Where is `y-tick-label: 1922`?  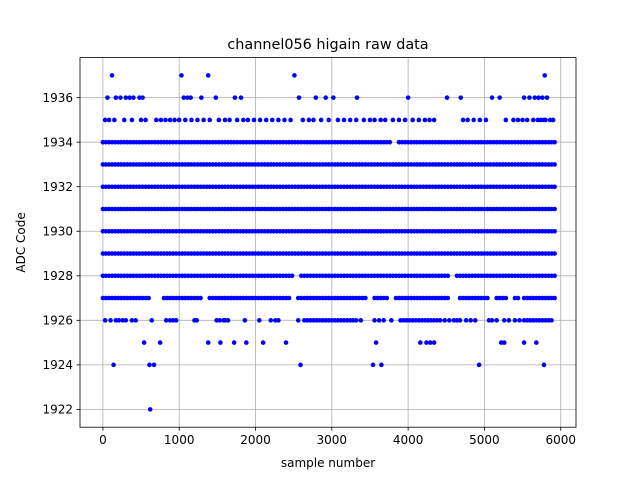
y-tick-label: 1922 is located at coordinates (57, 410).